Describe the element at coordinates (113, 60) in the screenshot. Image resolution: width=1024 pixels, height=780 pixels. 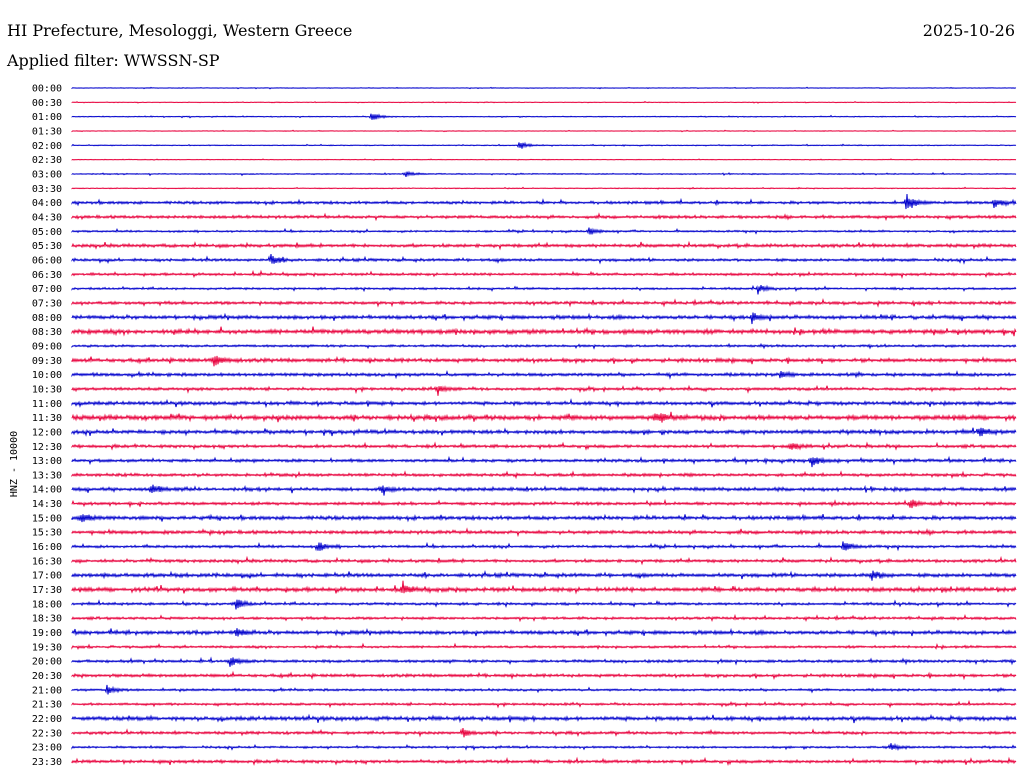
I see `filter-label: Applied filter: WWSSN-SP` at that location.